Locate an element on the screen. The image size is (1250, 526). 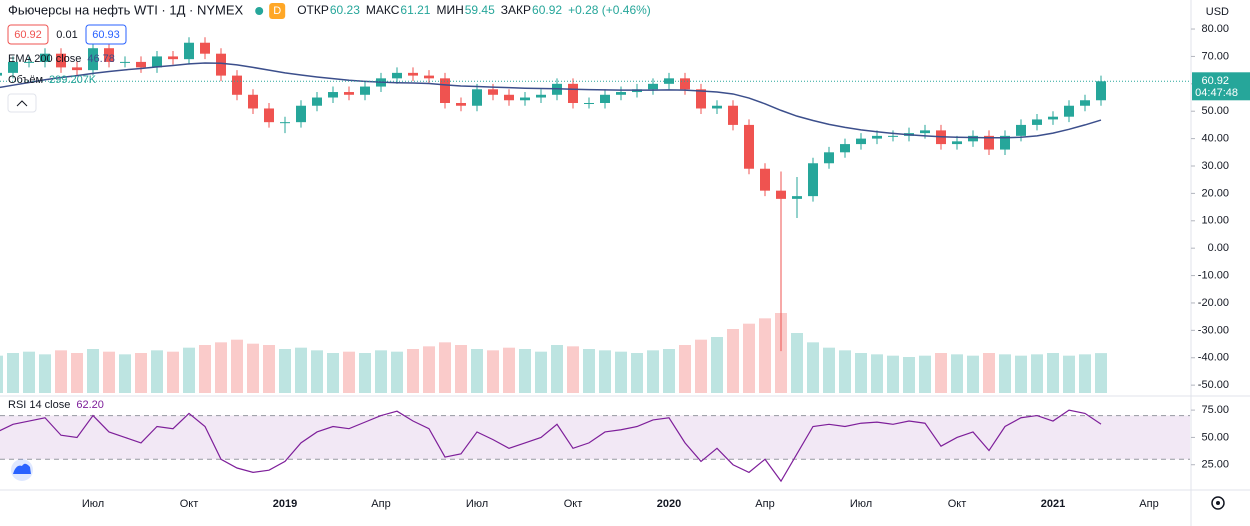
x-tick-label: 2021 is located at coordinates (1053, 504).